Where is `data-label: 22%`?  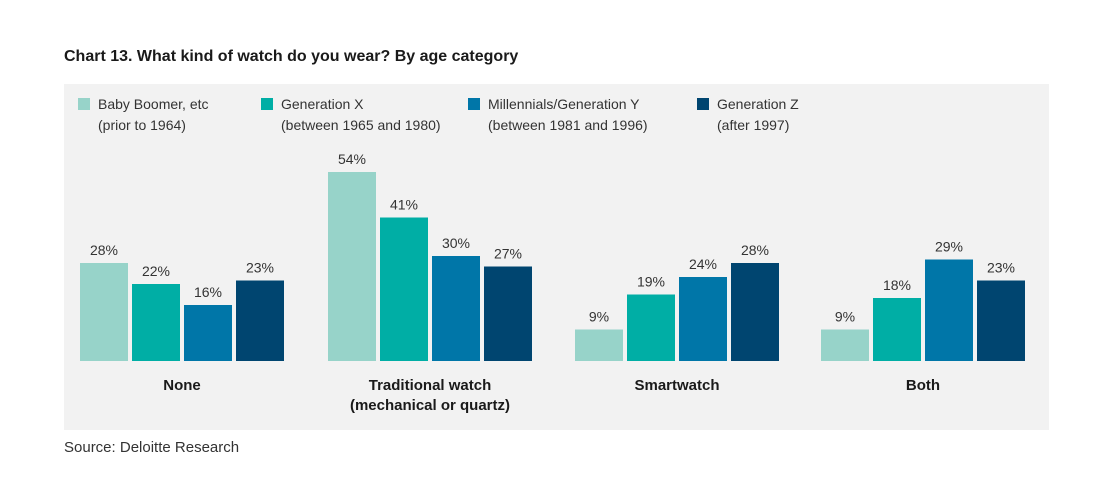 data-label: 22% is located at coordinates (156, 271).